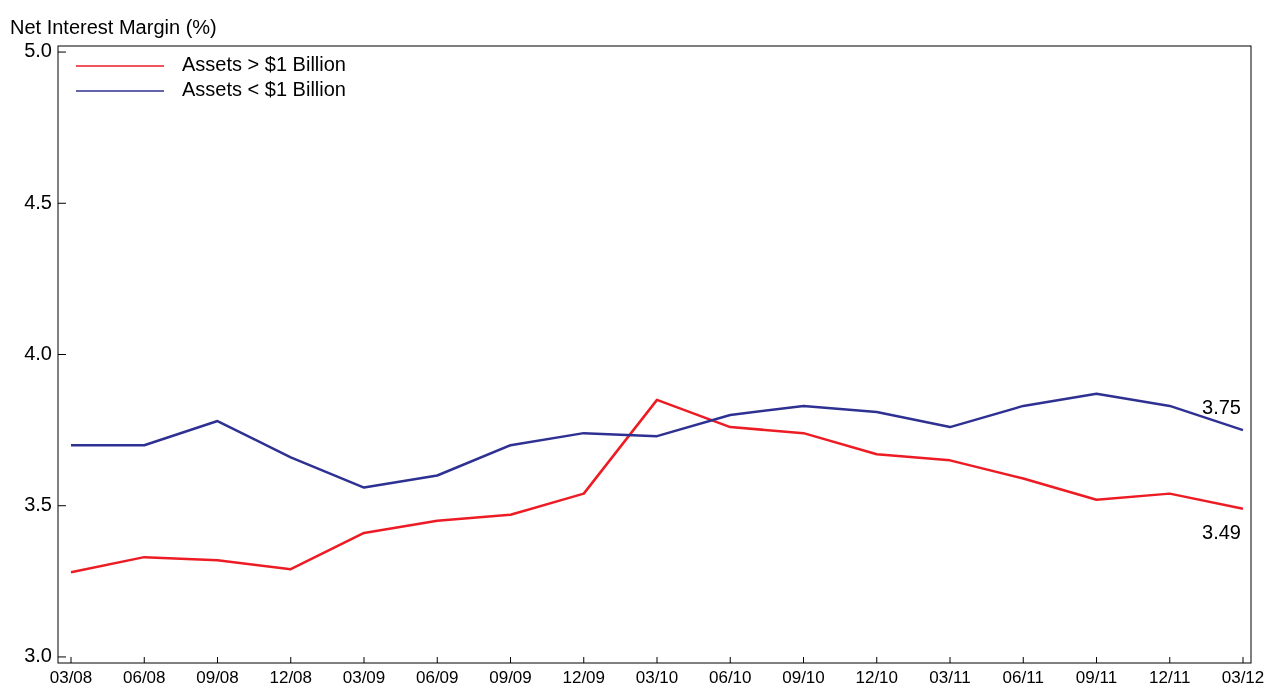 Image resolution: width=1279 pixels, height=689 pixels. I want to click on x-tick-label: 09/11, so click(1096, 677).